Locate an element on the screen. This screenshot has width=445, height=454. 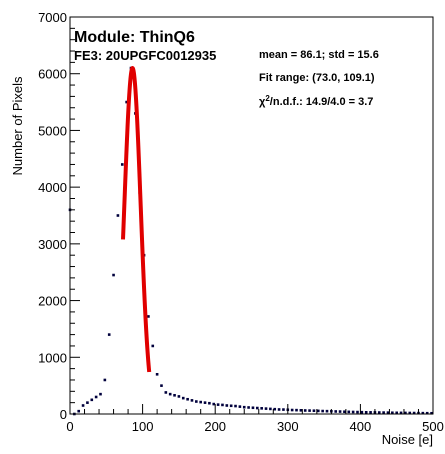
chi2-symbol: χ is located at coordinates (262, 102).